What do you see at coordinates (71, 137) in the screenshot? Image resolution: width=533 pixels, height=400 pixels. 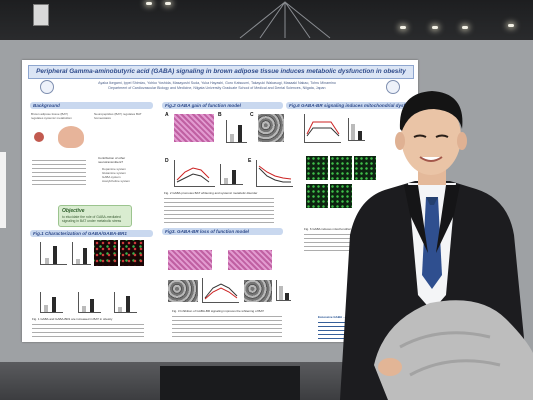 I see `bat-mouse-illustration` at bounding box center [71, 137].